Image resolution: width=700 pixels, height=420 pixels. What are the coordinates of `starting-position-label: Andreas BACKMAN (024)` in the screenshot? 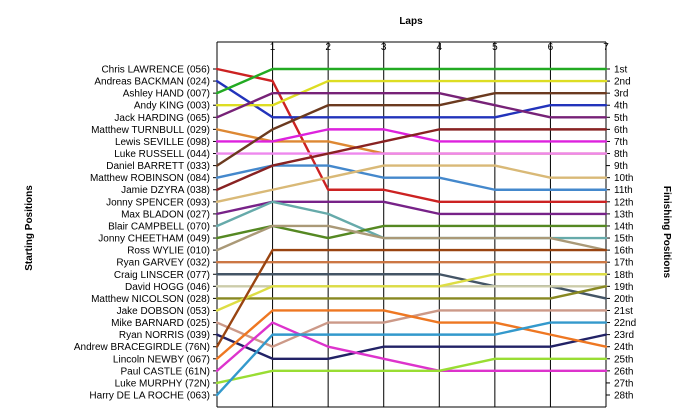 It's located at (152, 82).